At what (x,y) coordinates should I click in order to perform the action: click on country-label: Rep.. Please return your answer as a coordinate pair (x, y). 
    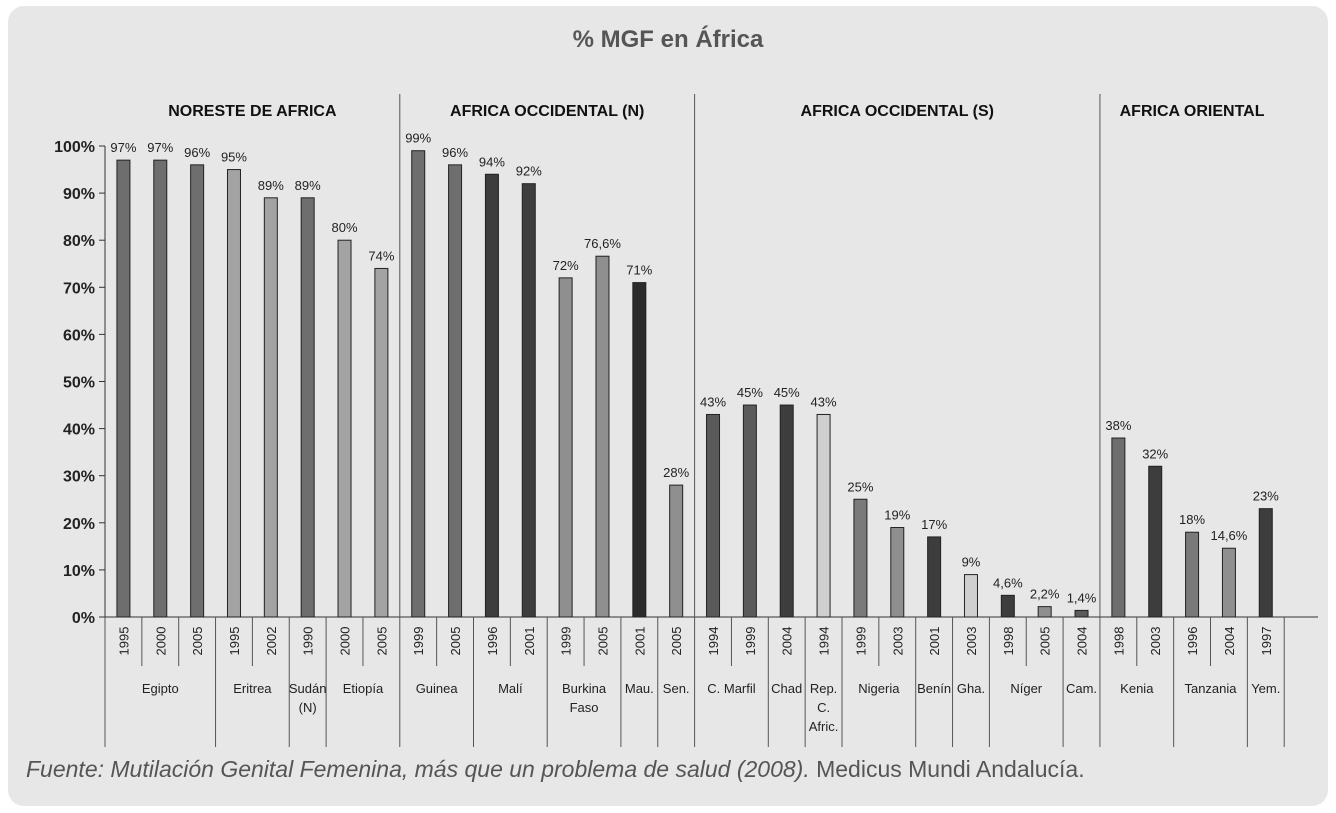
    Looking at the image, I should click on (823, 688).